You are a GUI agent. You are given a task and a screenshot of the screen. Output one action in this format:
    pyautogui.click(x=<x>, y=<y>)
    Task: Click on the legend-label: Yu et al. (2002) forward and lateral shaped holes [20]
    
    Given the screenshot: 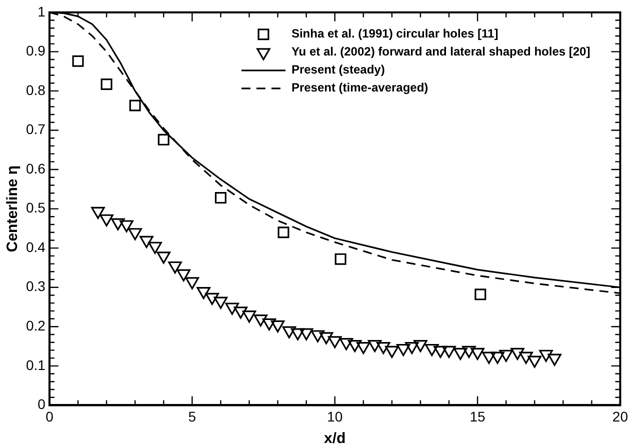 What is the action you would take?
    pyautogui.click(x=440, y=51)
    